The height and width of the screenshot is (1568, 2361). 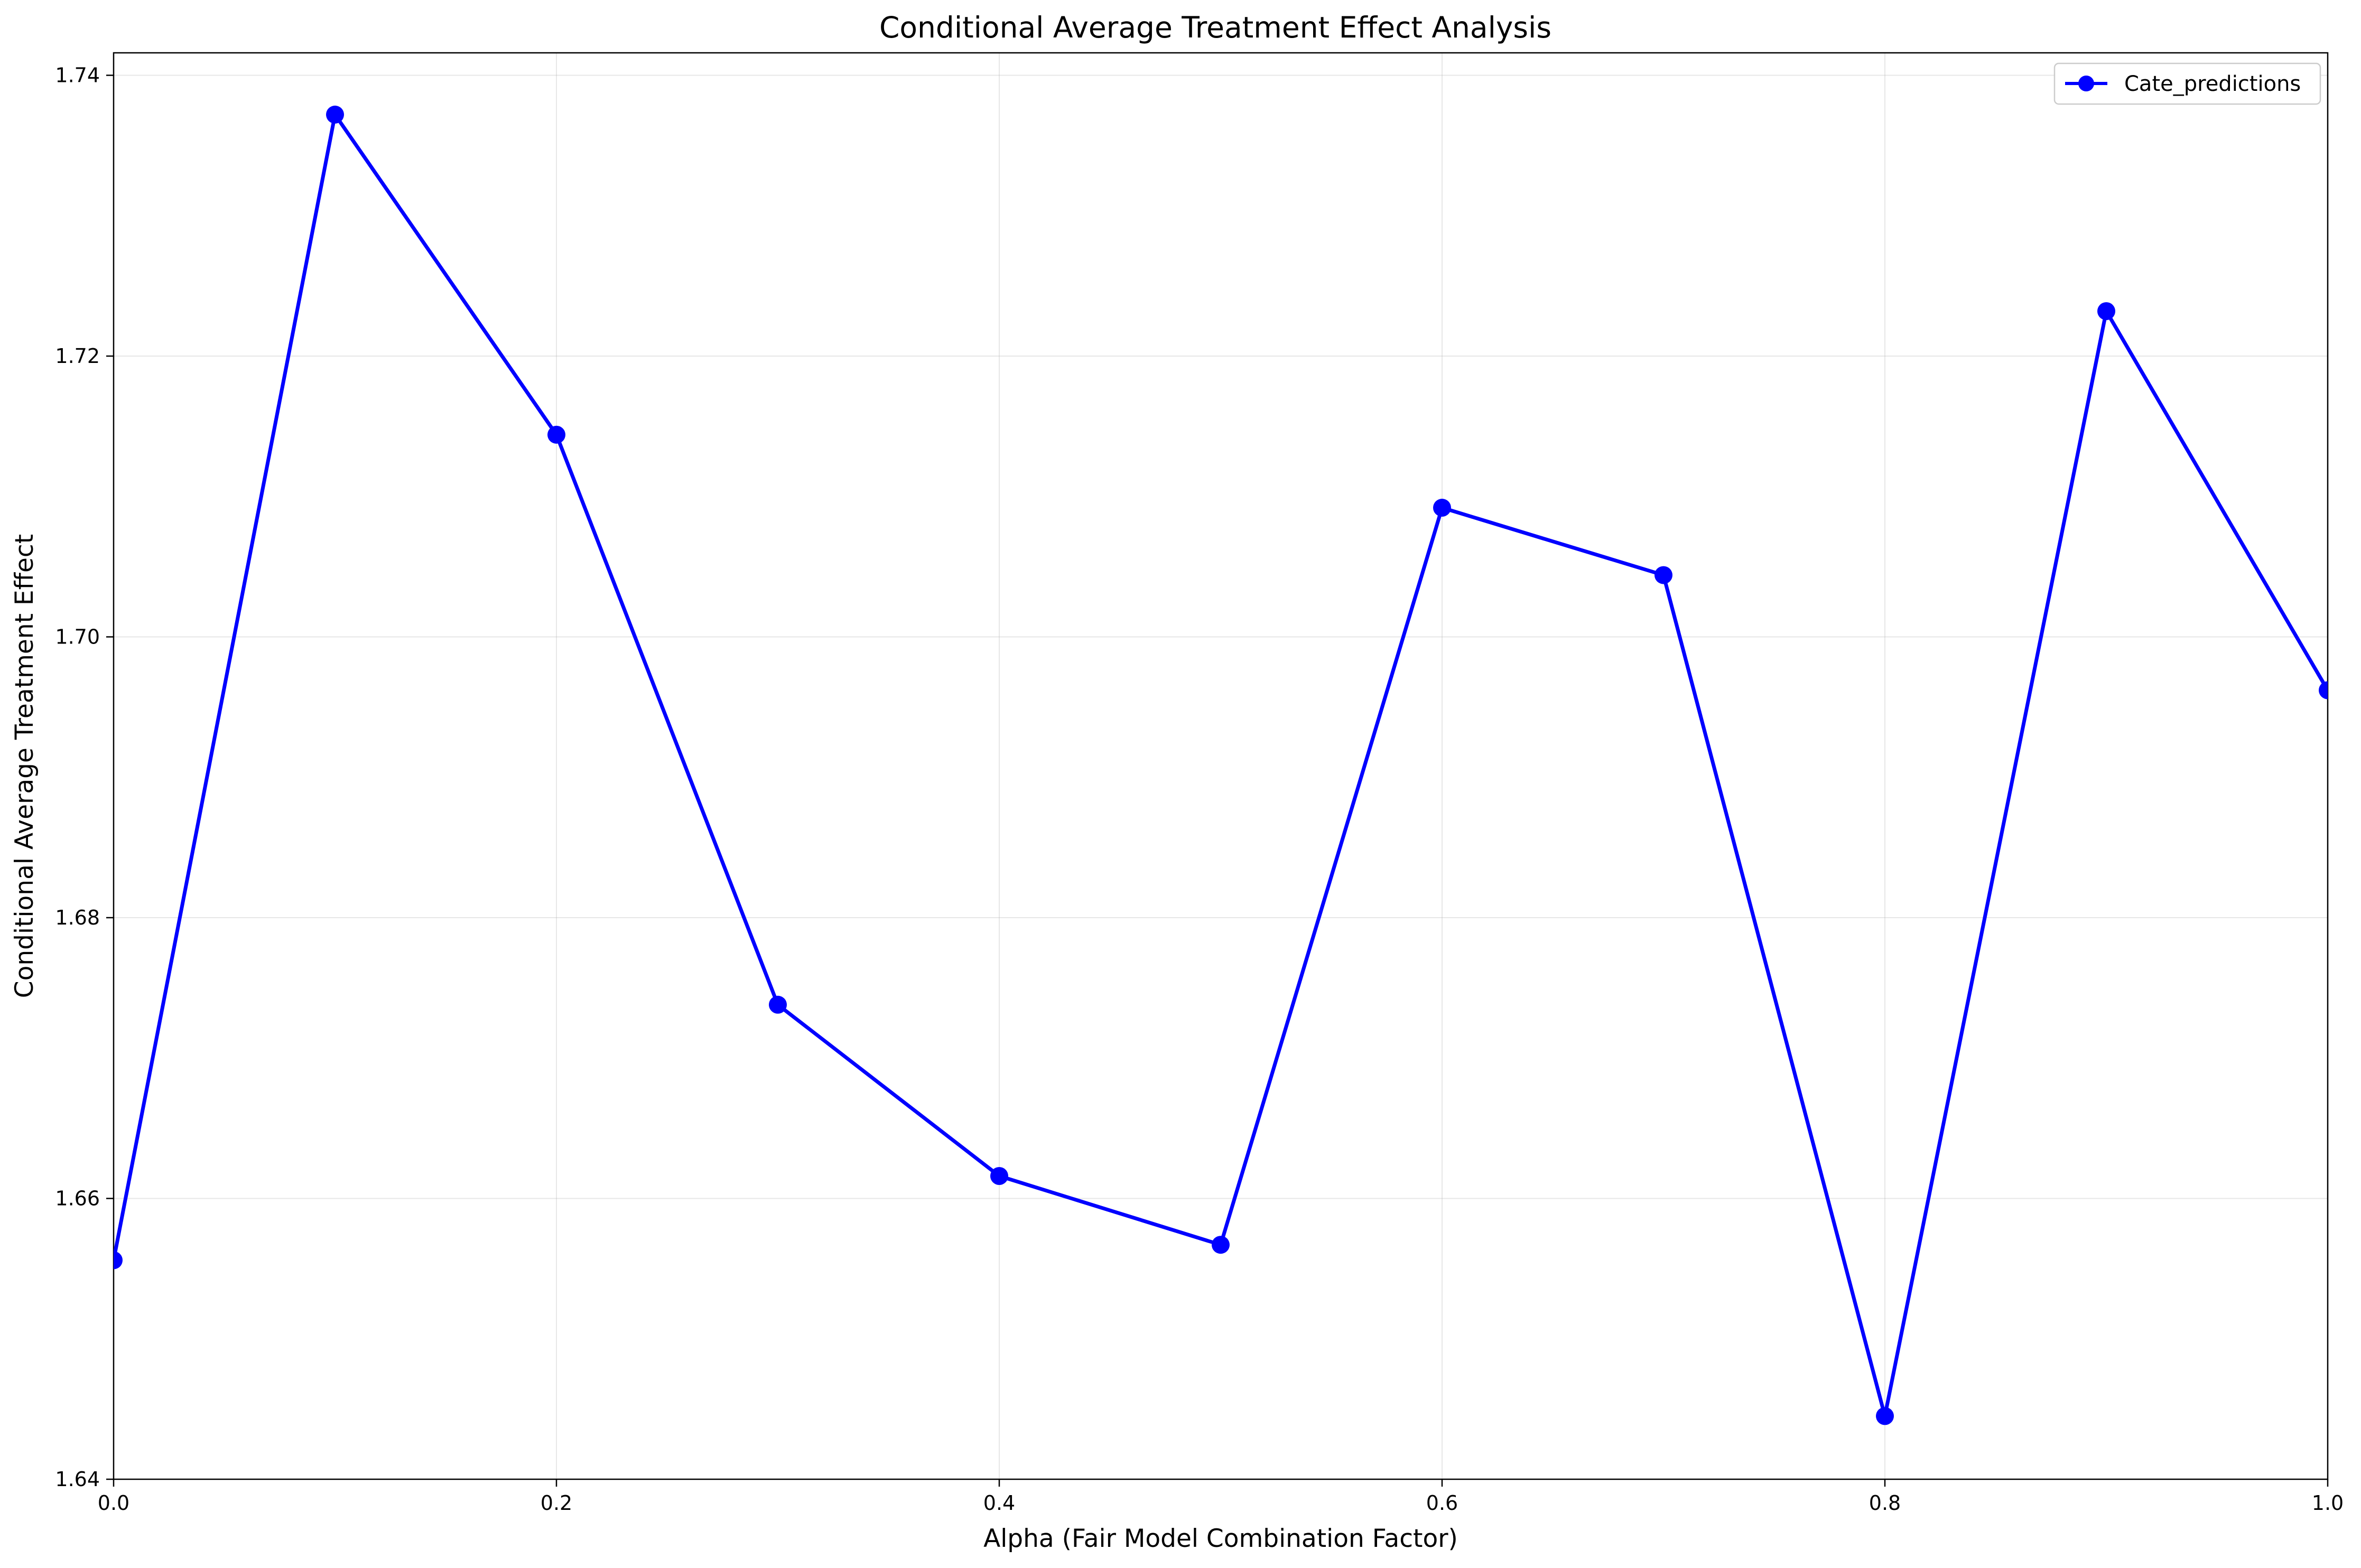 I want to click on y-tick-label: 1.74, so click(x=77, y=75).